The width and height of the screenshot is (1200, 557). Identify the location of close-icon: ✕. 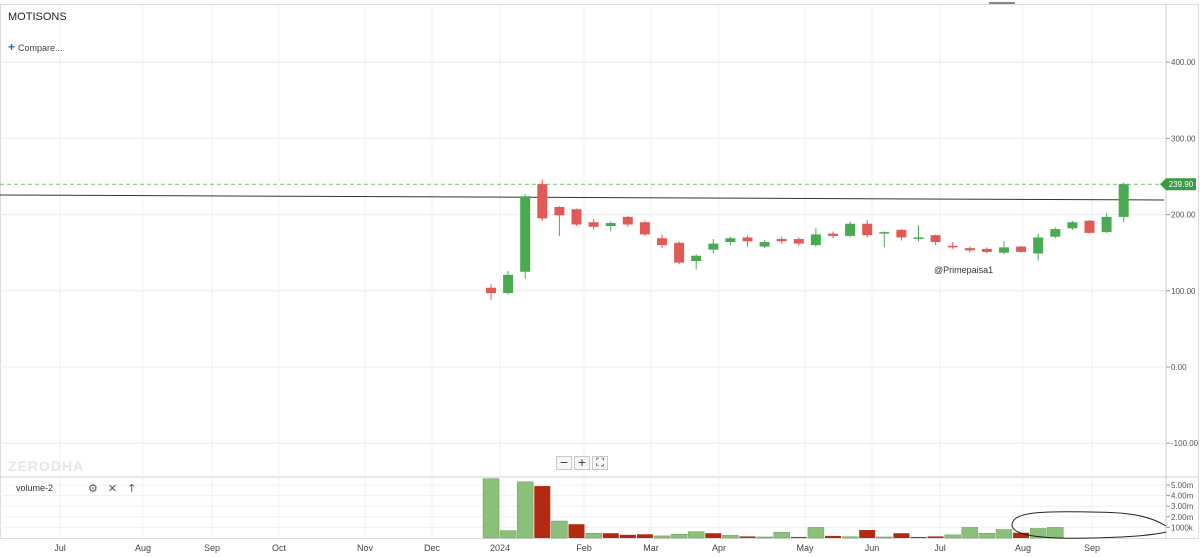
(112, 488).